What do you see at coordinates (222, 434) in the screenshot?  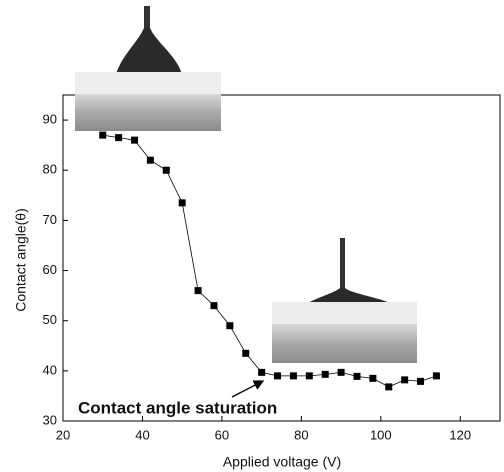 I see `x-tick-label: 60` at bounding box center [222, 434].